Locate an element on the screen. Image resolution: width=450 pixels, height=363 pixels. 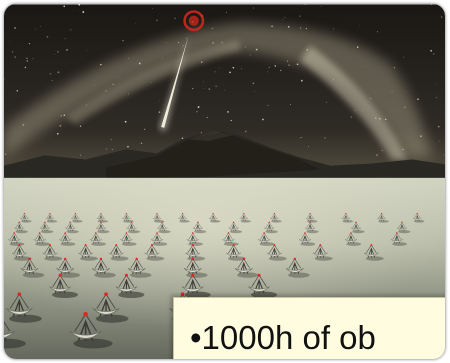
mountain-range is located at coordinates (224, 156).